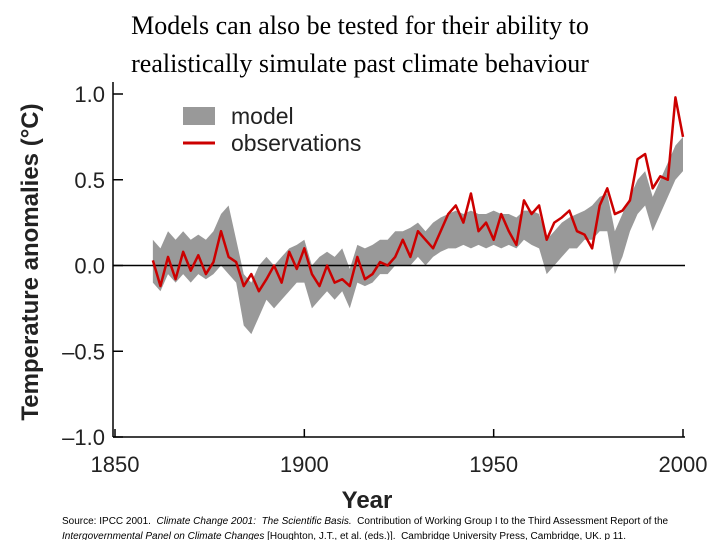 This screenshot has height=540, width=720. I want to click on x-tick-label: 1950, so click(493, 464).